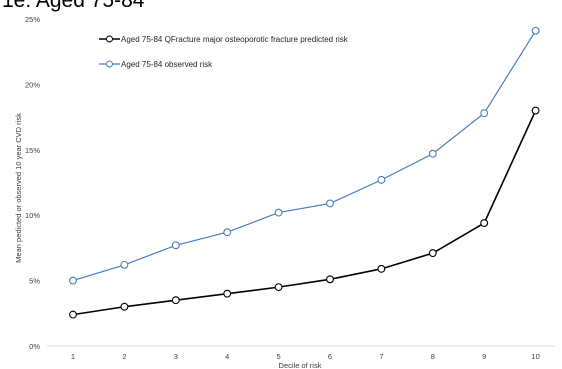 This screenshot has width=562, height=369. What do you see at coordinates (32, 150) in the screenshot?
I see `y-tick-label: 15%` at bounding box center [32, 150].